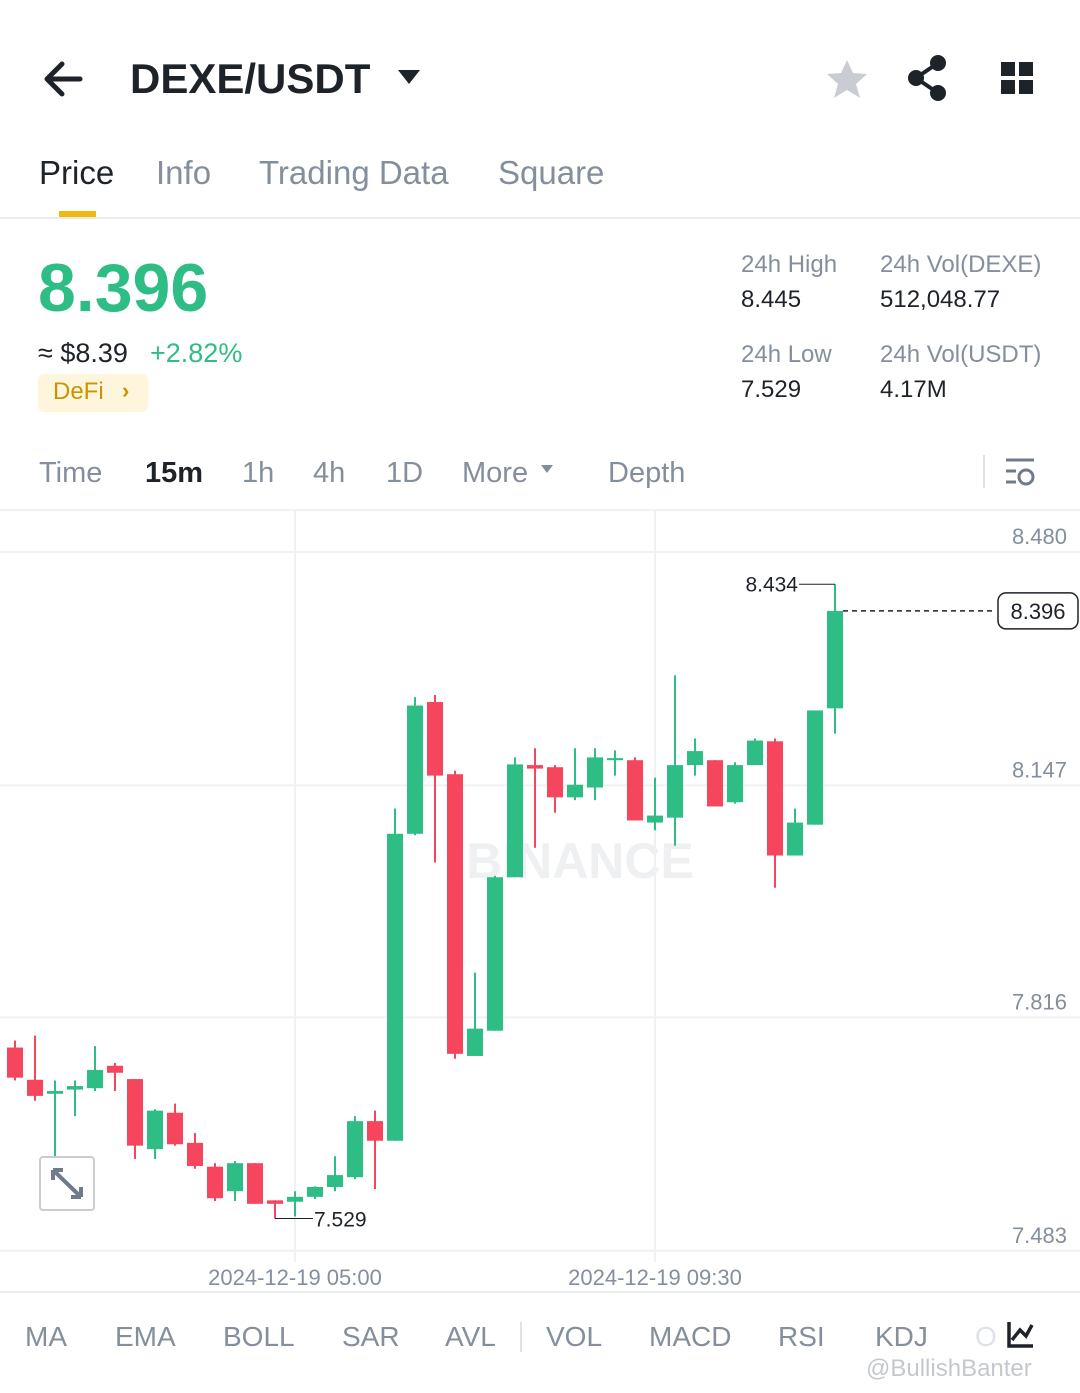 Image resolution: width=1080 pixels, height=1393 pixels. Describe the element at coordinates (67, 1183) in the screenshot. I see `fullscreen-button` at that location.